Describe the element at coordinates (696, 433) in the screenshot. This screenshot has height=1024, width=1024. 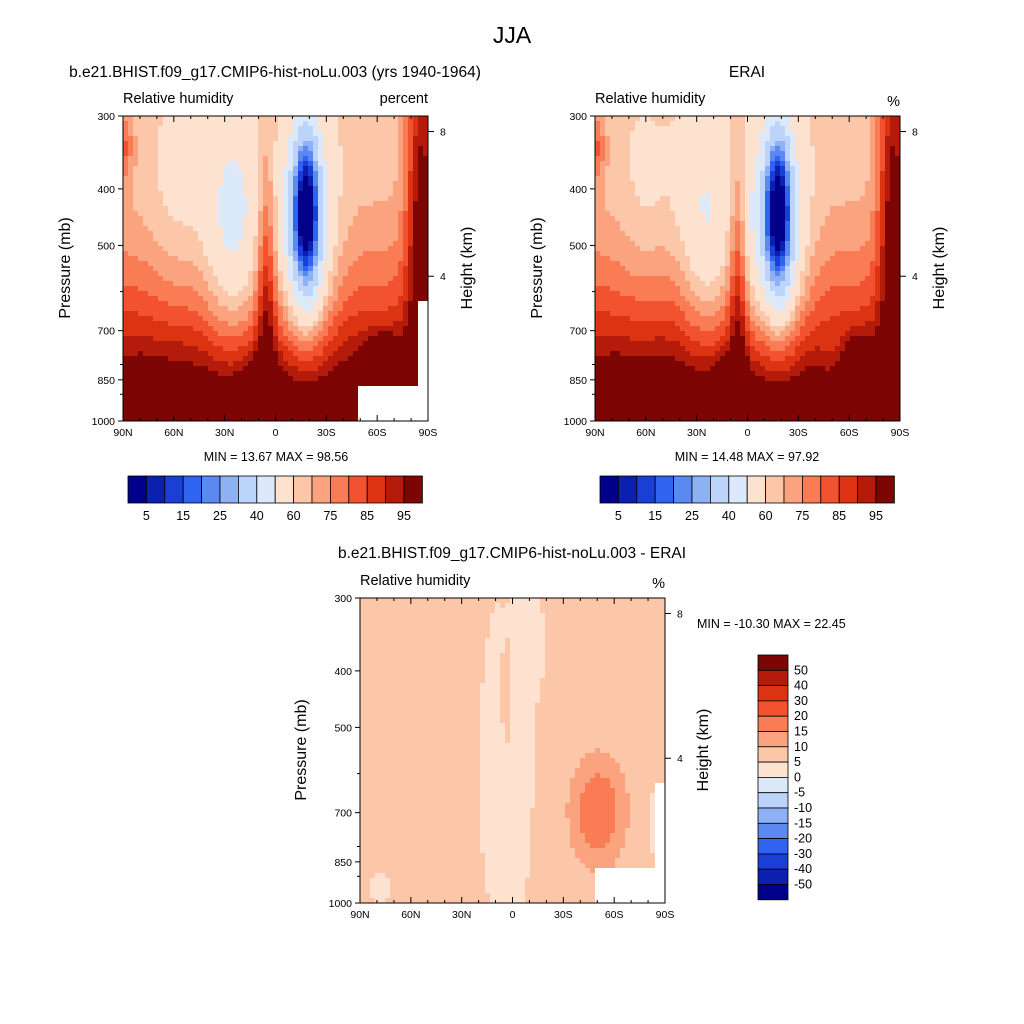
I see `x-tick-label: 30N` at that location.